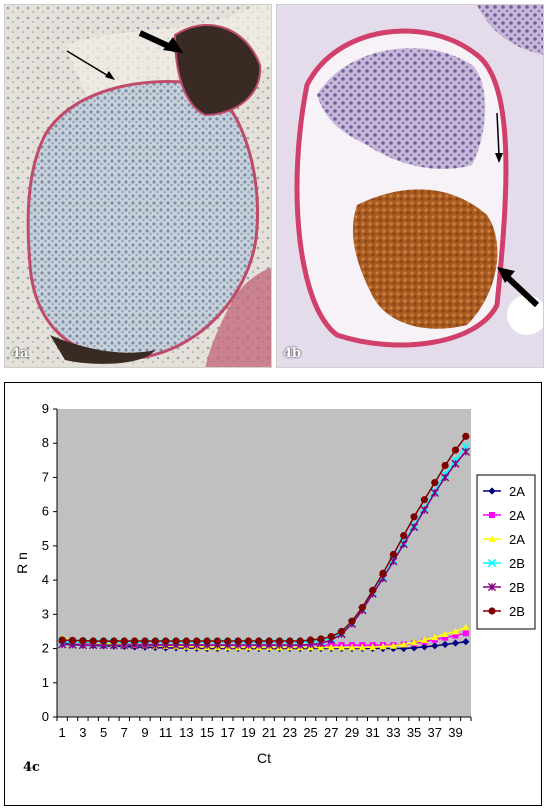  I want to click on x-tick-label: 17, so click(228, 732).